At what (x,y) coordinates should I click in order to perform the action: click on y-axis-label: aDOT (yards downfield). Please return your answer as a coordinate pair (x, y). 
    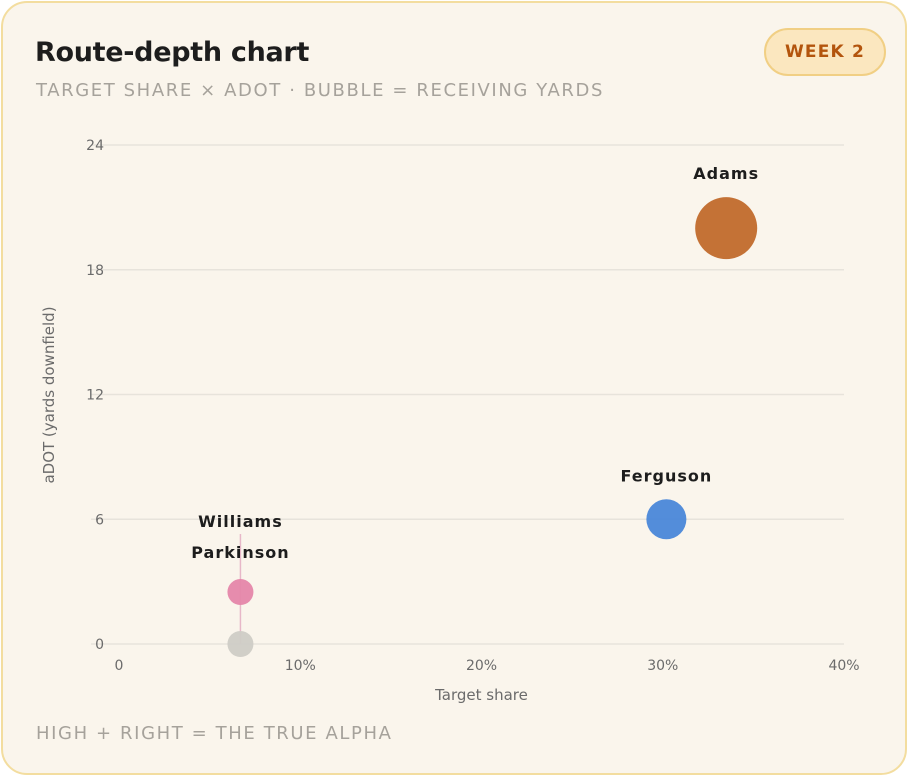
    Looking at the image, I should click on (49, 394).